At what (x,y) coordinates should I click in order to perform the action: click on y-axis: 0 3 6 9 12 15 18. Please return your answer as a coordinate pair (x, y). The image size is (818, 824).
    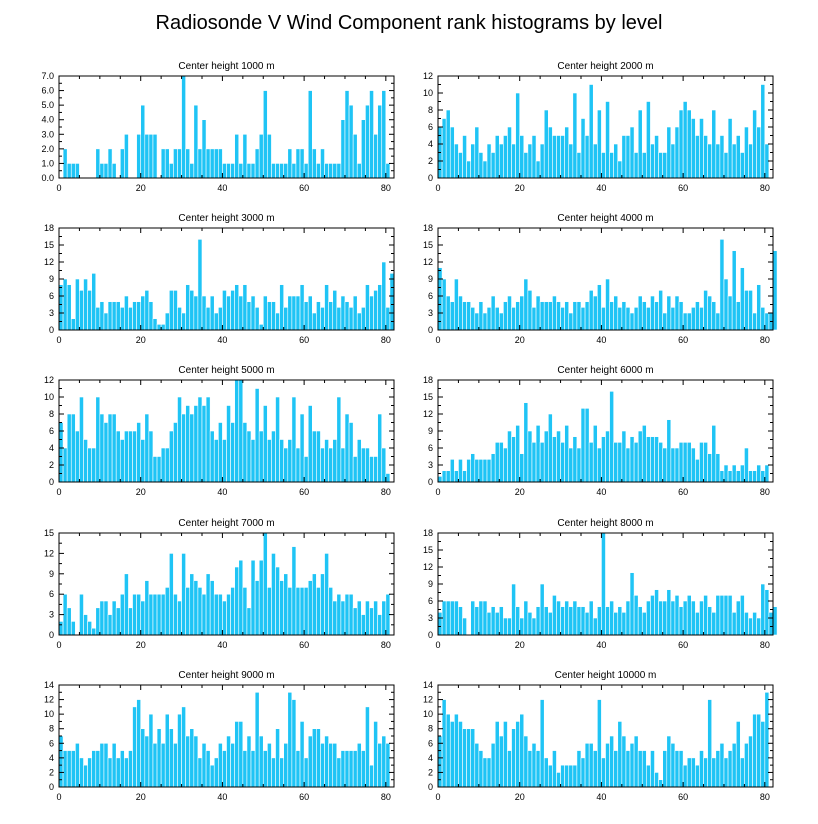
    Looking at the image, I should click on (598, 584).